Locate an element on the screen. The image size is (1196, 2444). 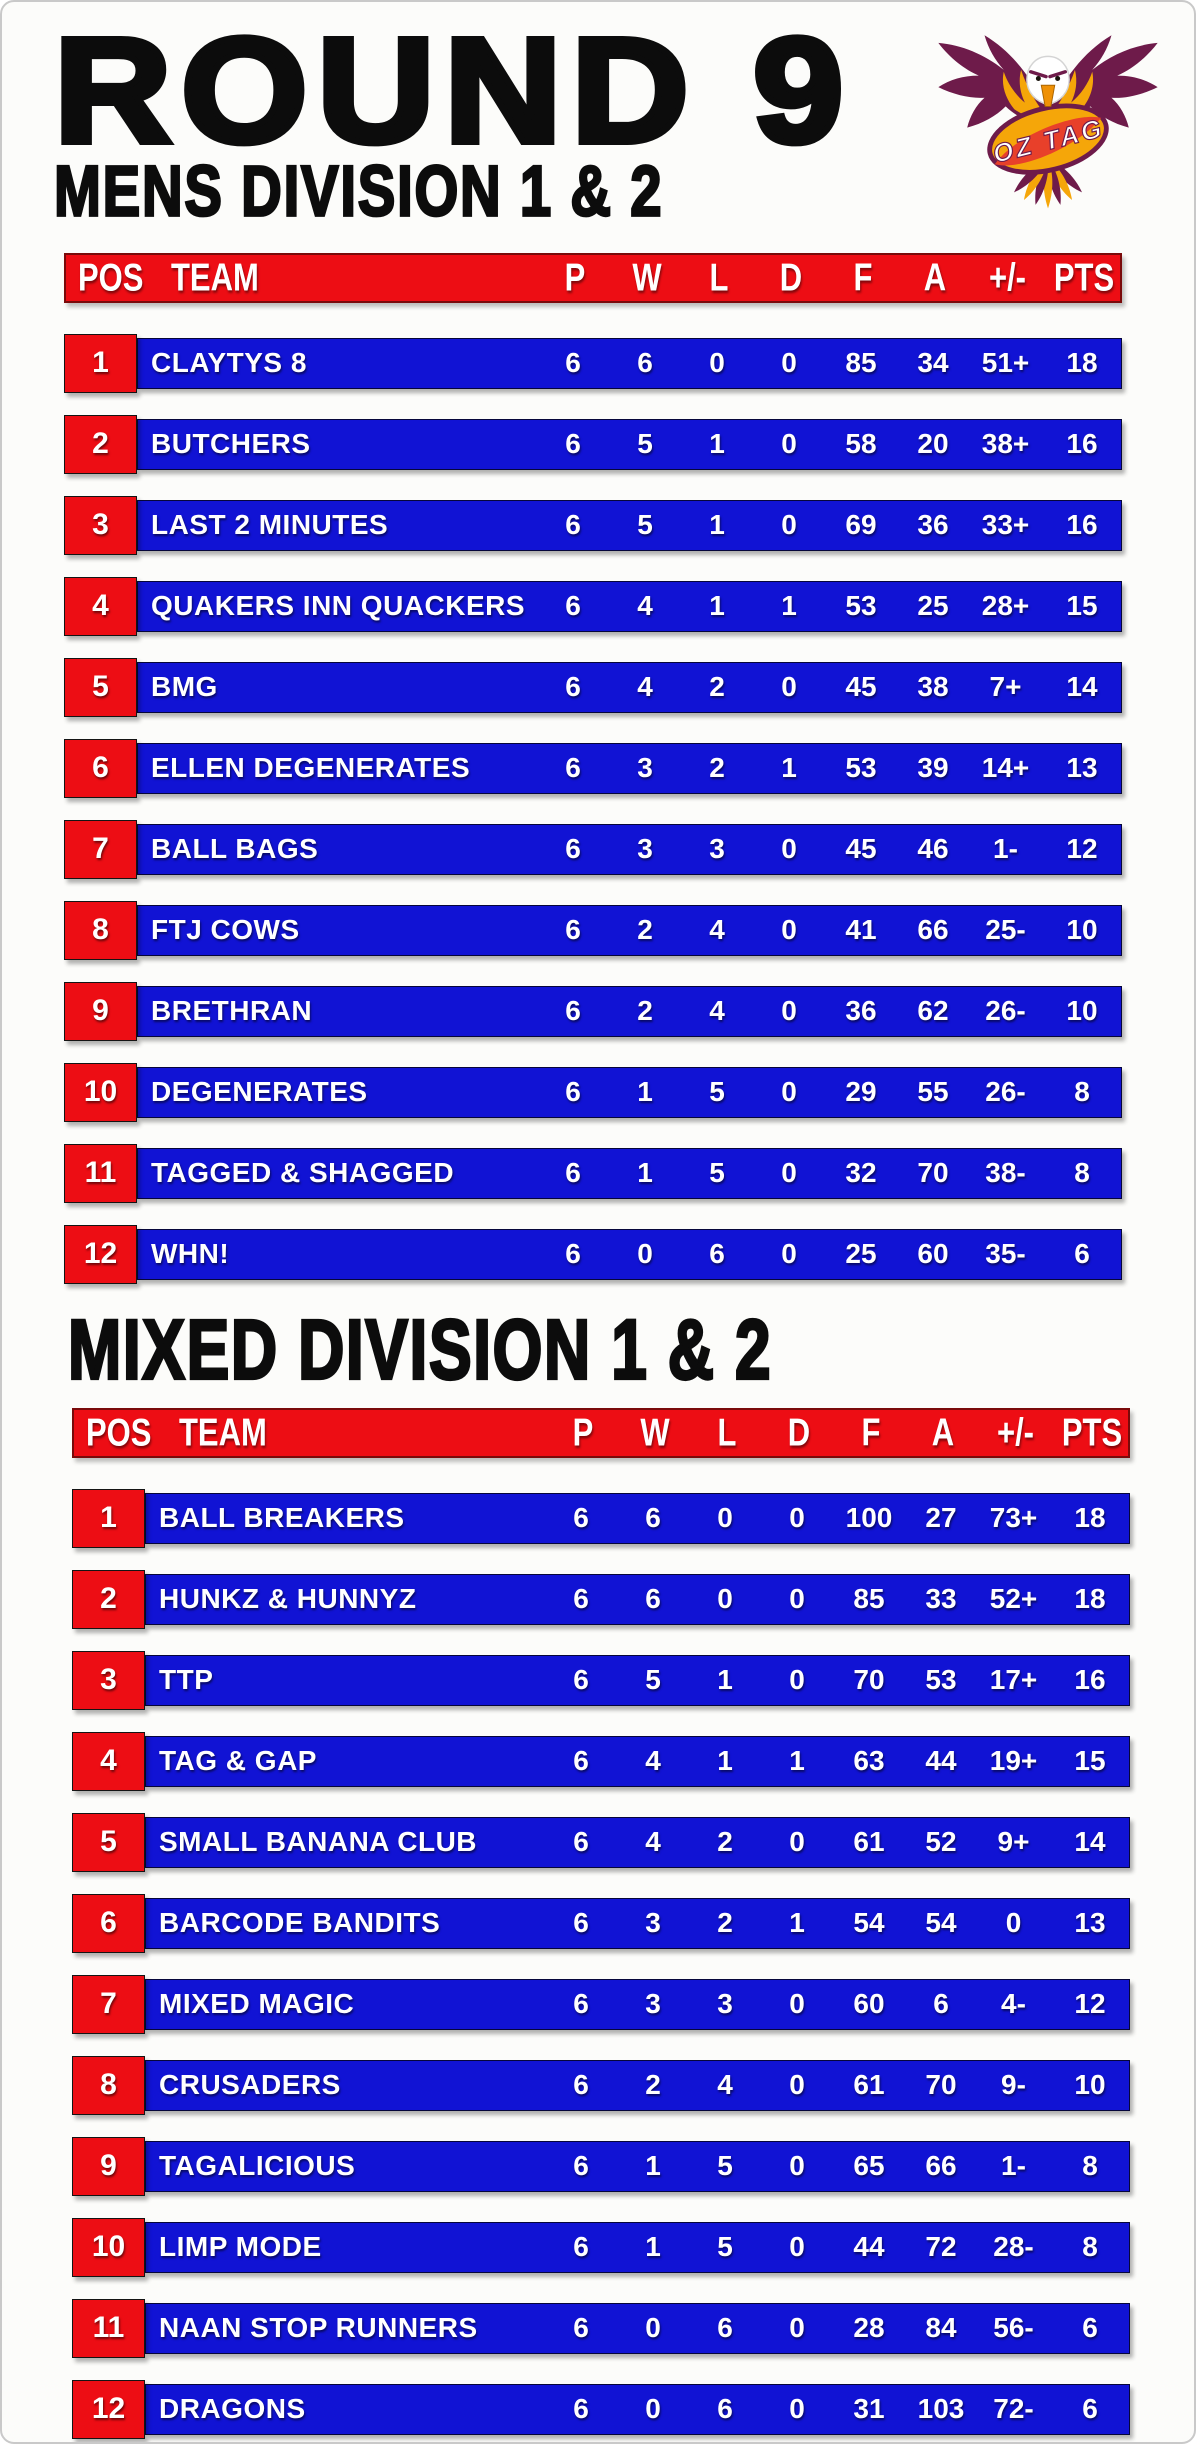
table-row: 10 DEGENERATES 6 1 5 0 29 55 26- 8 is located at coordinates (593, 1092).